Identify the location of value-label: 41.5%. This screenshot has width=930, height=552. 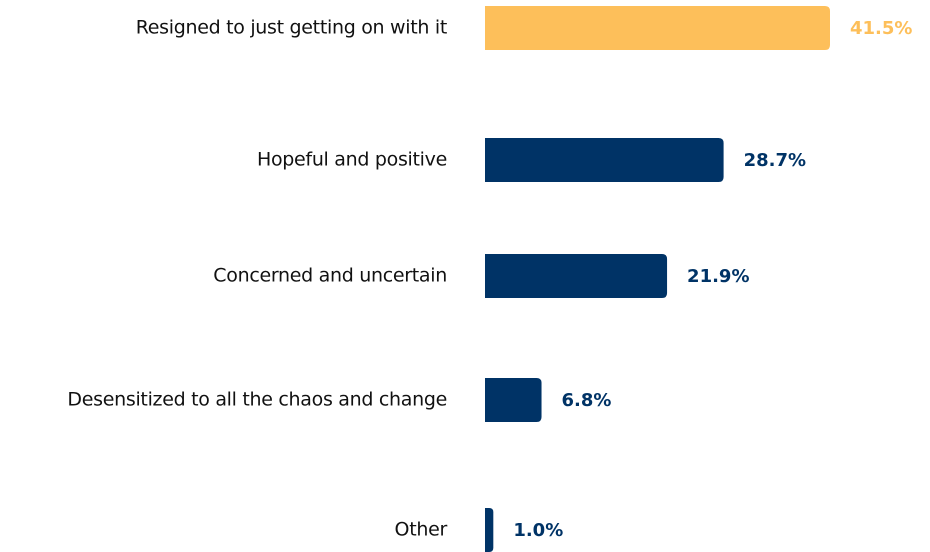
(881, 28).